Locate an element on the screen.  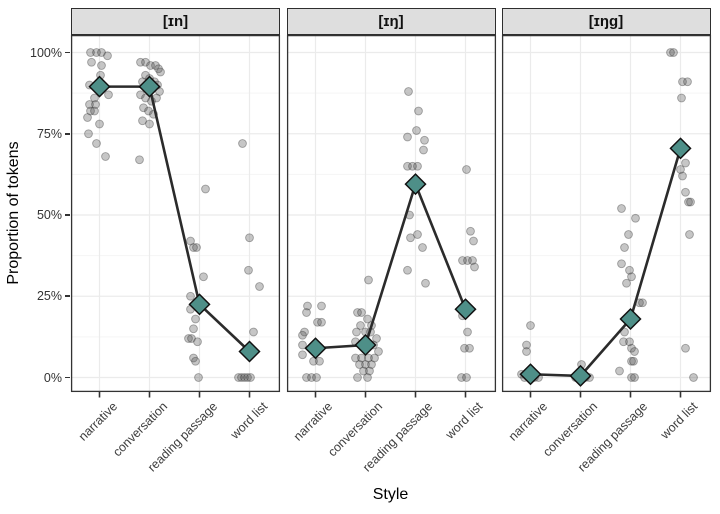
mean-line is located at coordinates (605, 263).